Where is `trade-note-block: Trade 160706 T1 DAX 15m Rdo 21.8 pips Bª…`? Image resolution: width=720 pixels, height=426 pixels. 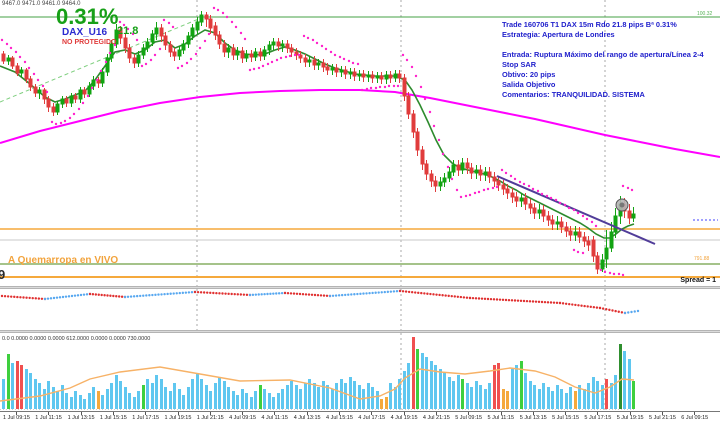 trade-note-block: Trade 160706 T1 DAX 15m Rdo 21.8 pips Bª… is located at coordinates (610, 60).